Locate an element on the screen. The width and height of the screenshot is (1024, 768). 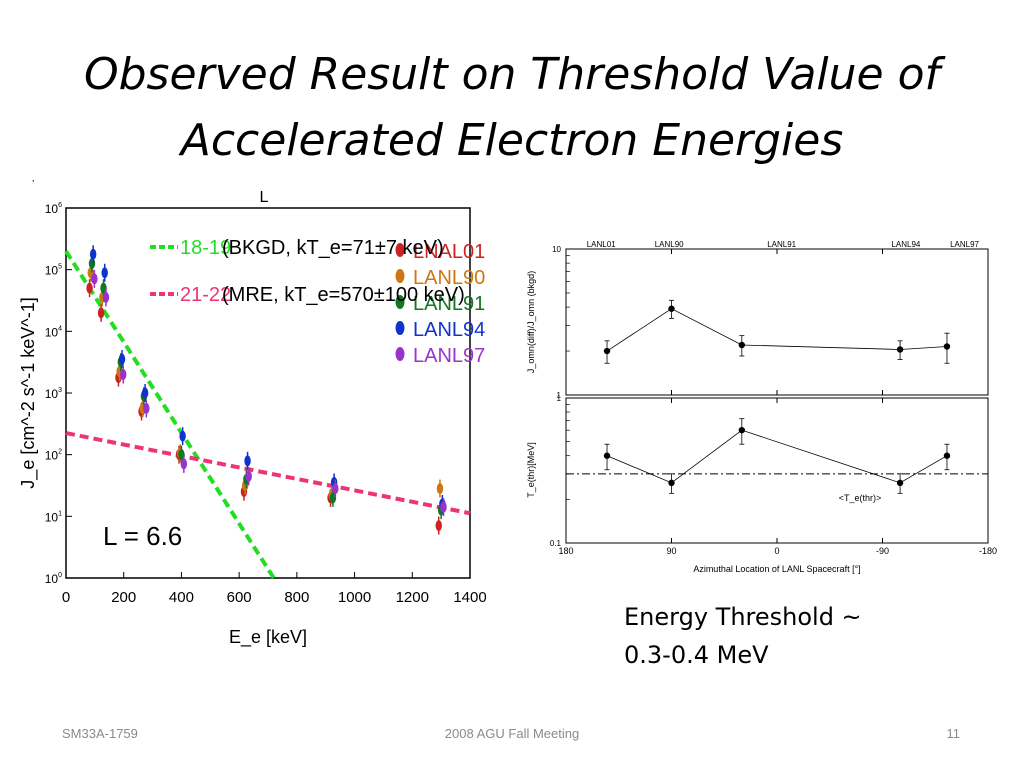
right-bottom-frame is located at coordinates (777, 470).